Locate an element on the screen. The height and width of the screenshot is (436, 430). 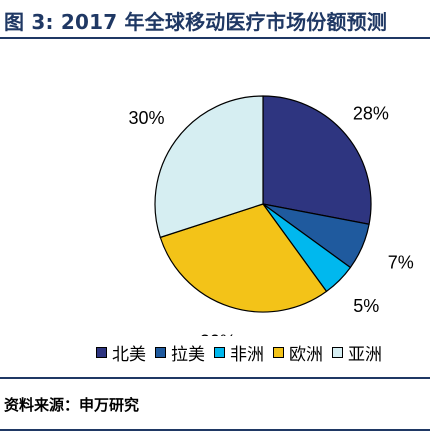
source-note: 资料来源：申万研究 is located at coordinates (72, 405).